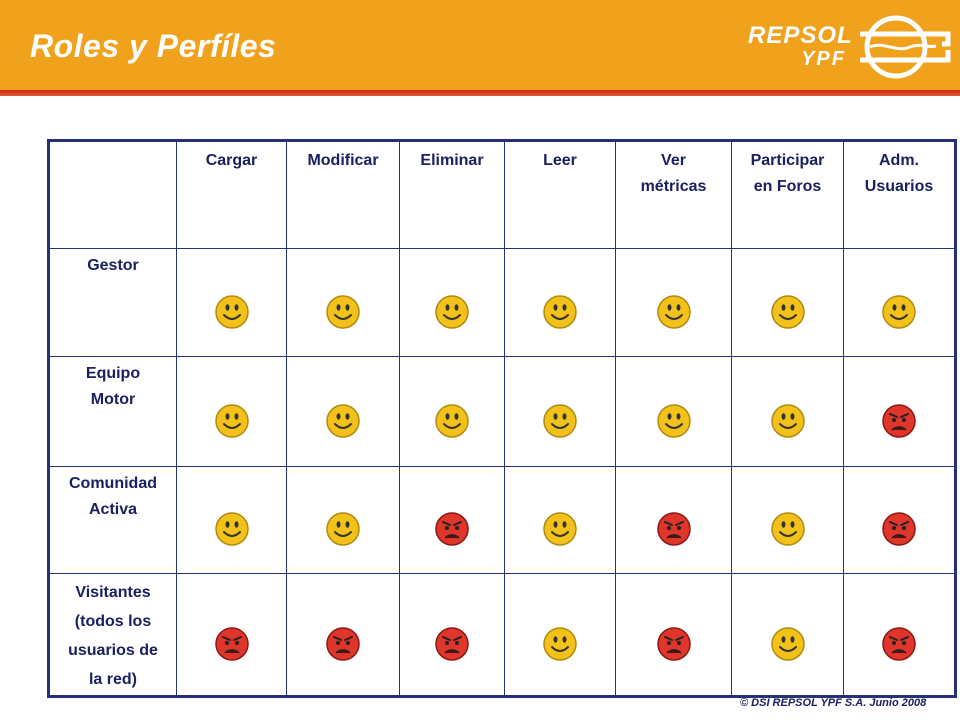 The height and width of the screenshot is (720, 960). What do you see at coordinates (343, 160) in the screenshot?
I see `column-header-line: Modificar` at bounding box center [343, 160].